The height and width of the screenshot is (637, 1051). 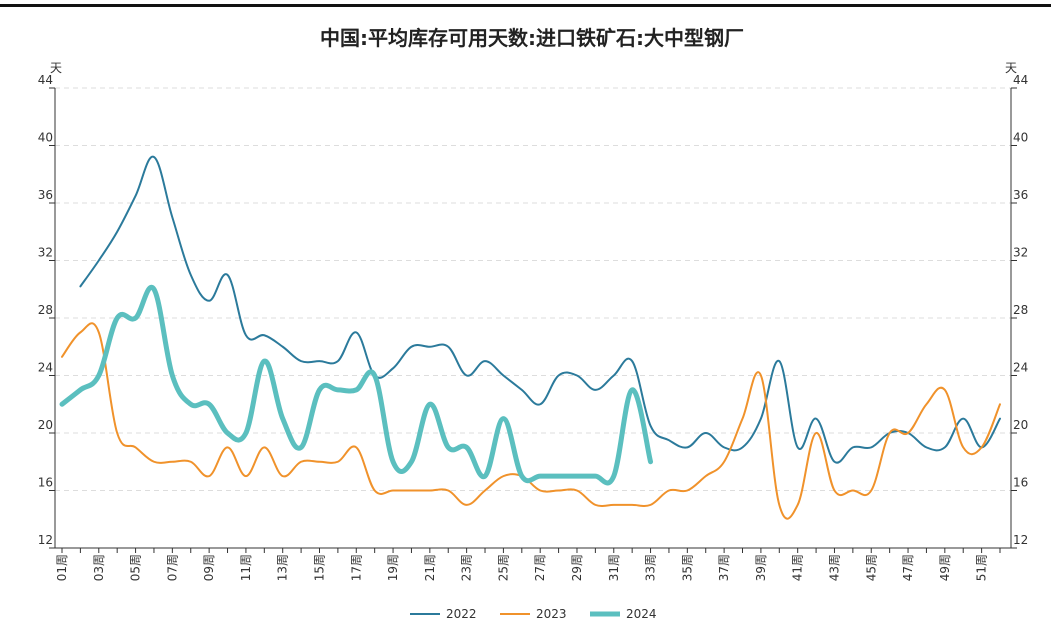 What do you see at coordinates (761, 567) in the screenshot?
I see `x-tick-label: 39周` at bounding box center [761, 567].